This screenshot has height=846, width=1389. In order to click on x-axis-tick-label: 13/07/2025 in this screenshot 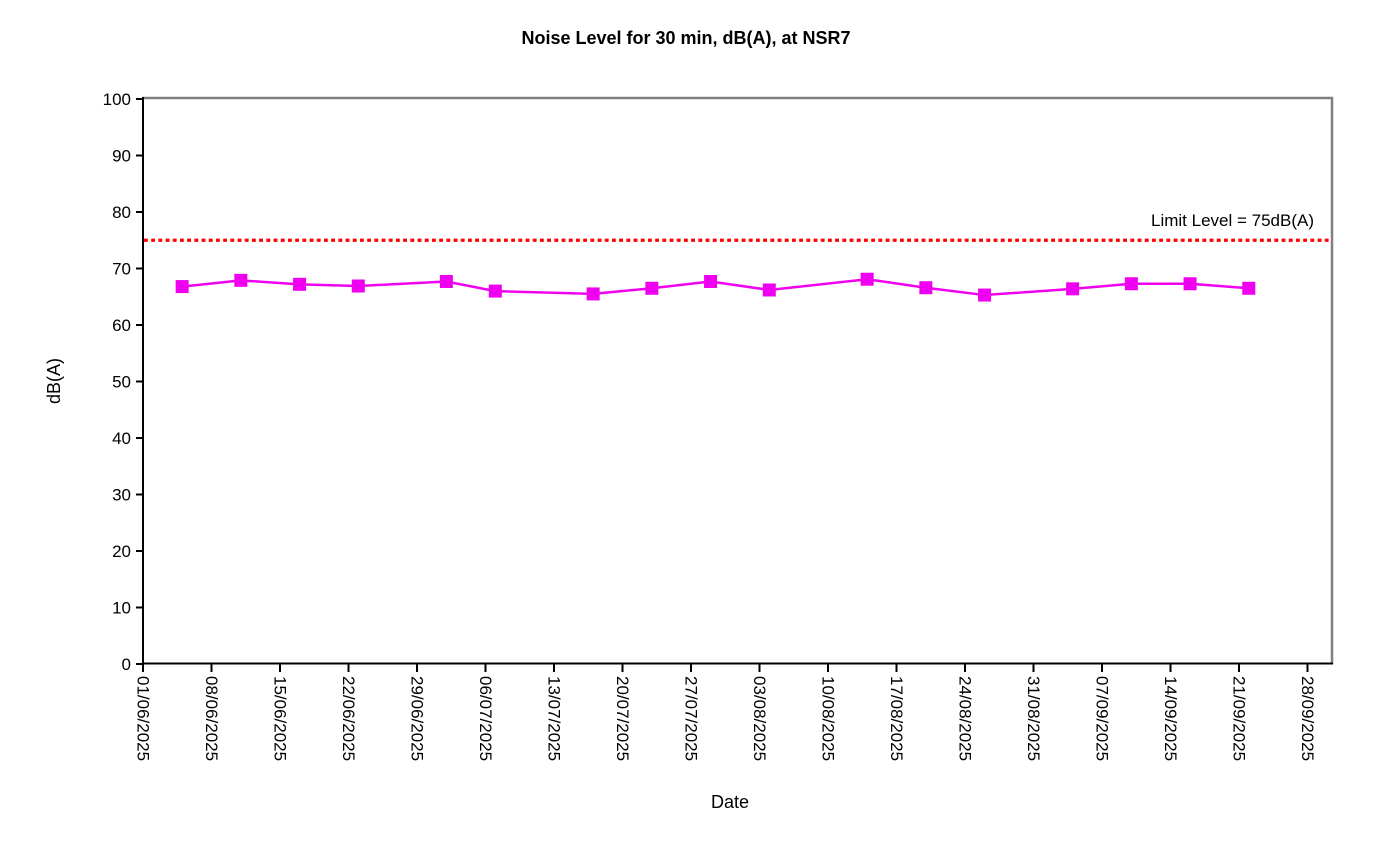, I will do `click(554, 718)`.